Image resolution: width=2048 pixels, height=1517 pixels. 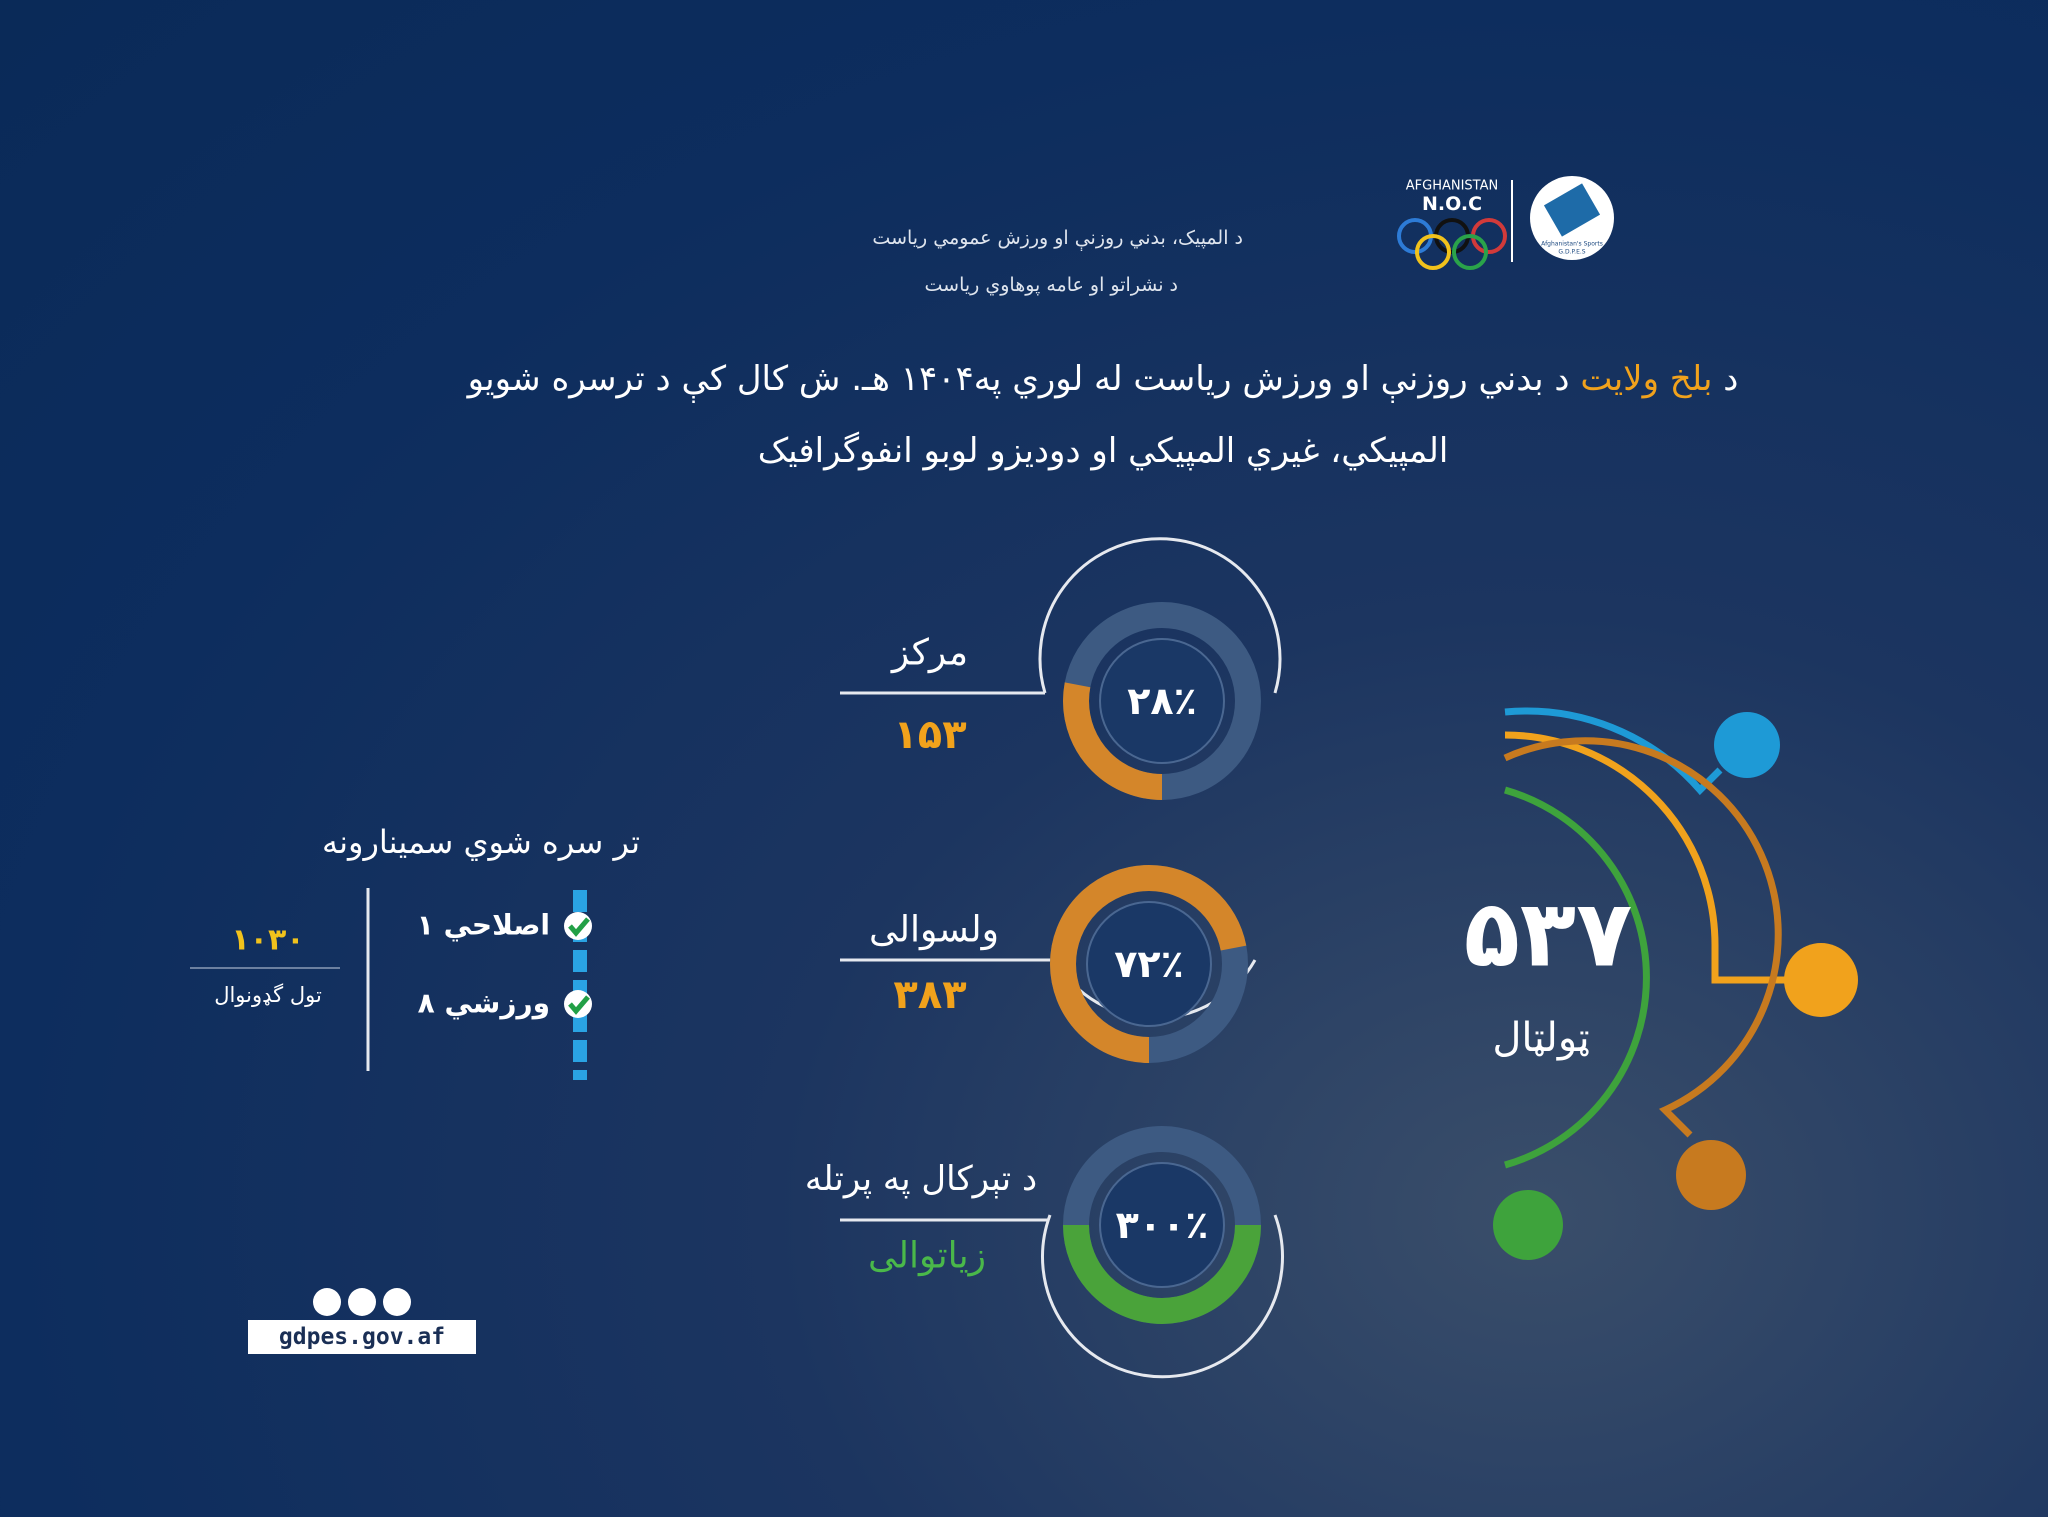 I want to click on seminar-item: اصلاحي ۱, so click(x=483, y=925).